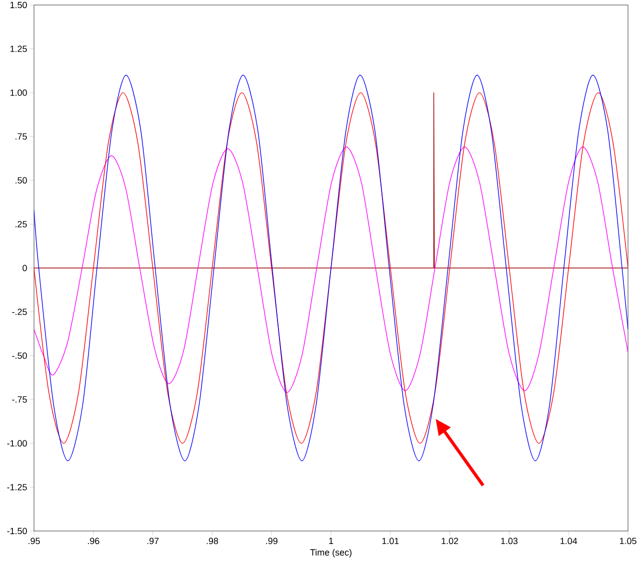  What do you see at coordinates (21, 180) in the screenshot?
I see `y-tick-label: .50` at bounding box center [21, 180].